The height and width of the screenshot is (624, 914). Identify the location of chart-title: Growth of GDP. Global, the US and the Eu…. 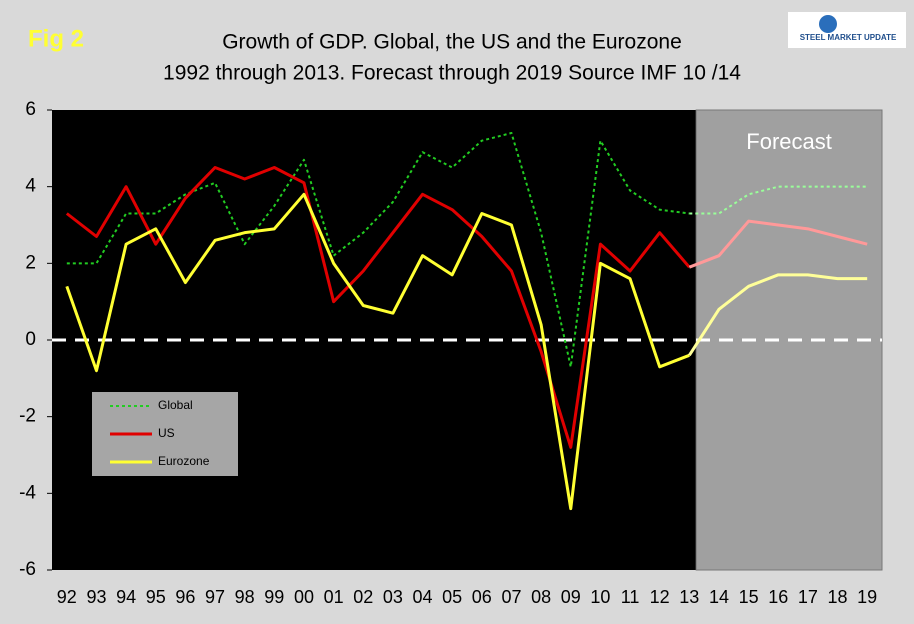
(452, 42).